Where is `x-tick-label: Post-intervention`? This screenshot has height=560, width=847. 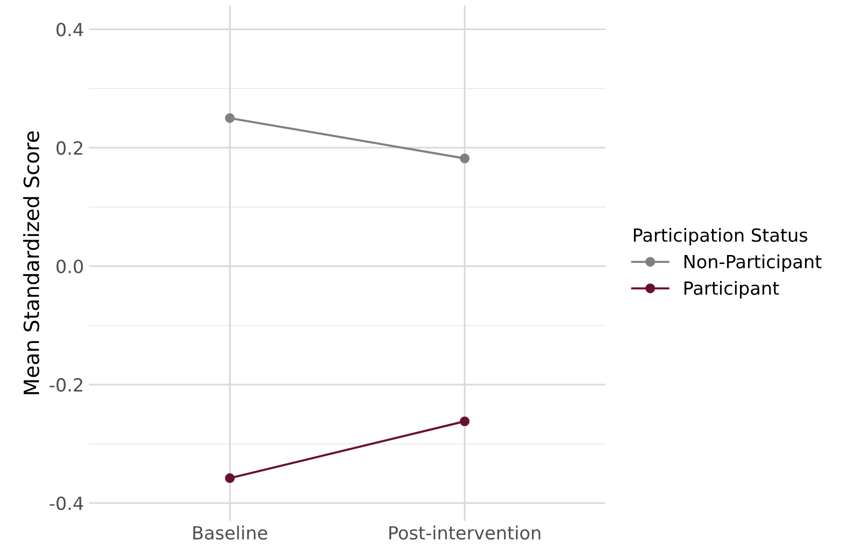
x-tick-label: Post-intervention is located at coordinates (464, 533).